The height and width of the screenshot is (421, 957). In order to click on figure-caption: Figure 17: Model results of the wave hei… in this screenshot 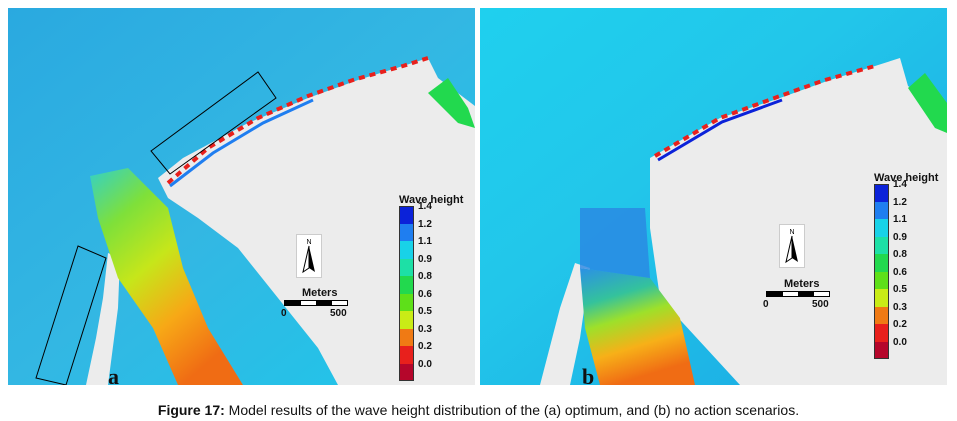, I will do `click(478, 410)`.